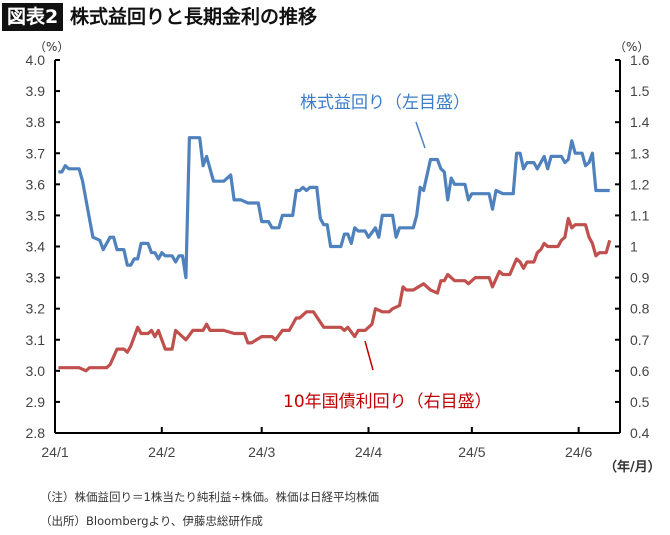 The width and height of the screenshot is (670, 535). I want to click on left-axis-tick-label: 3.7, so click(36, 153).